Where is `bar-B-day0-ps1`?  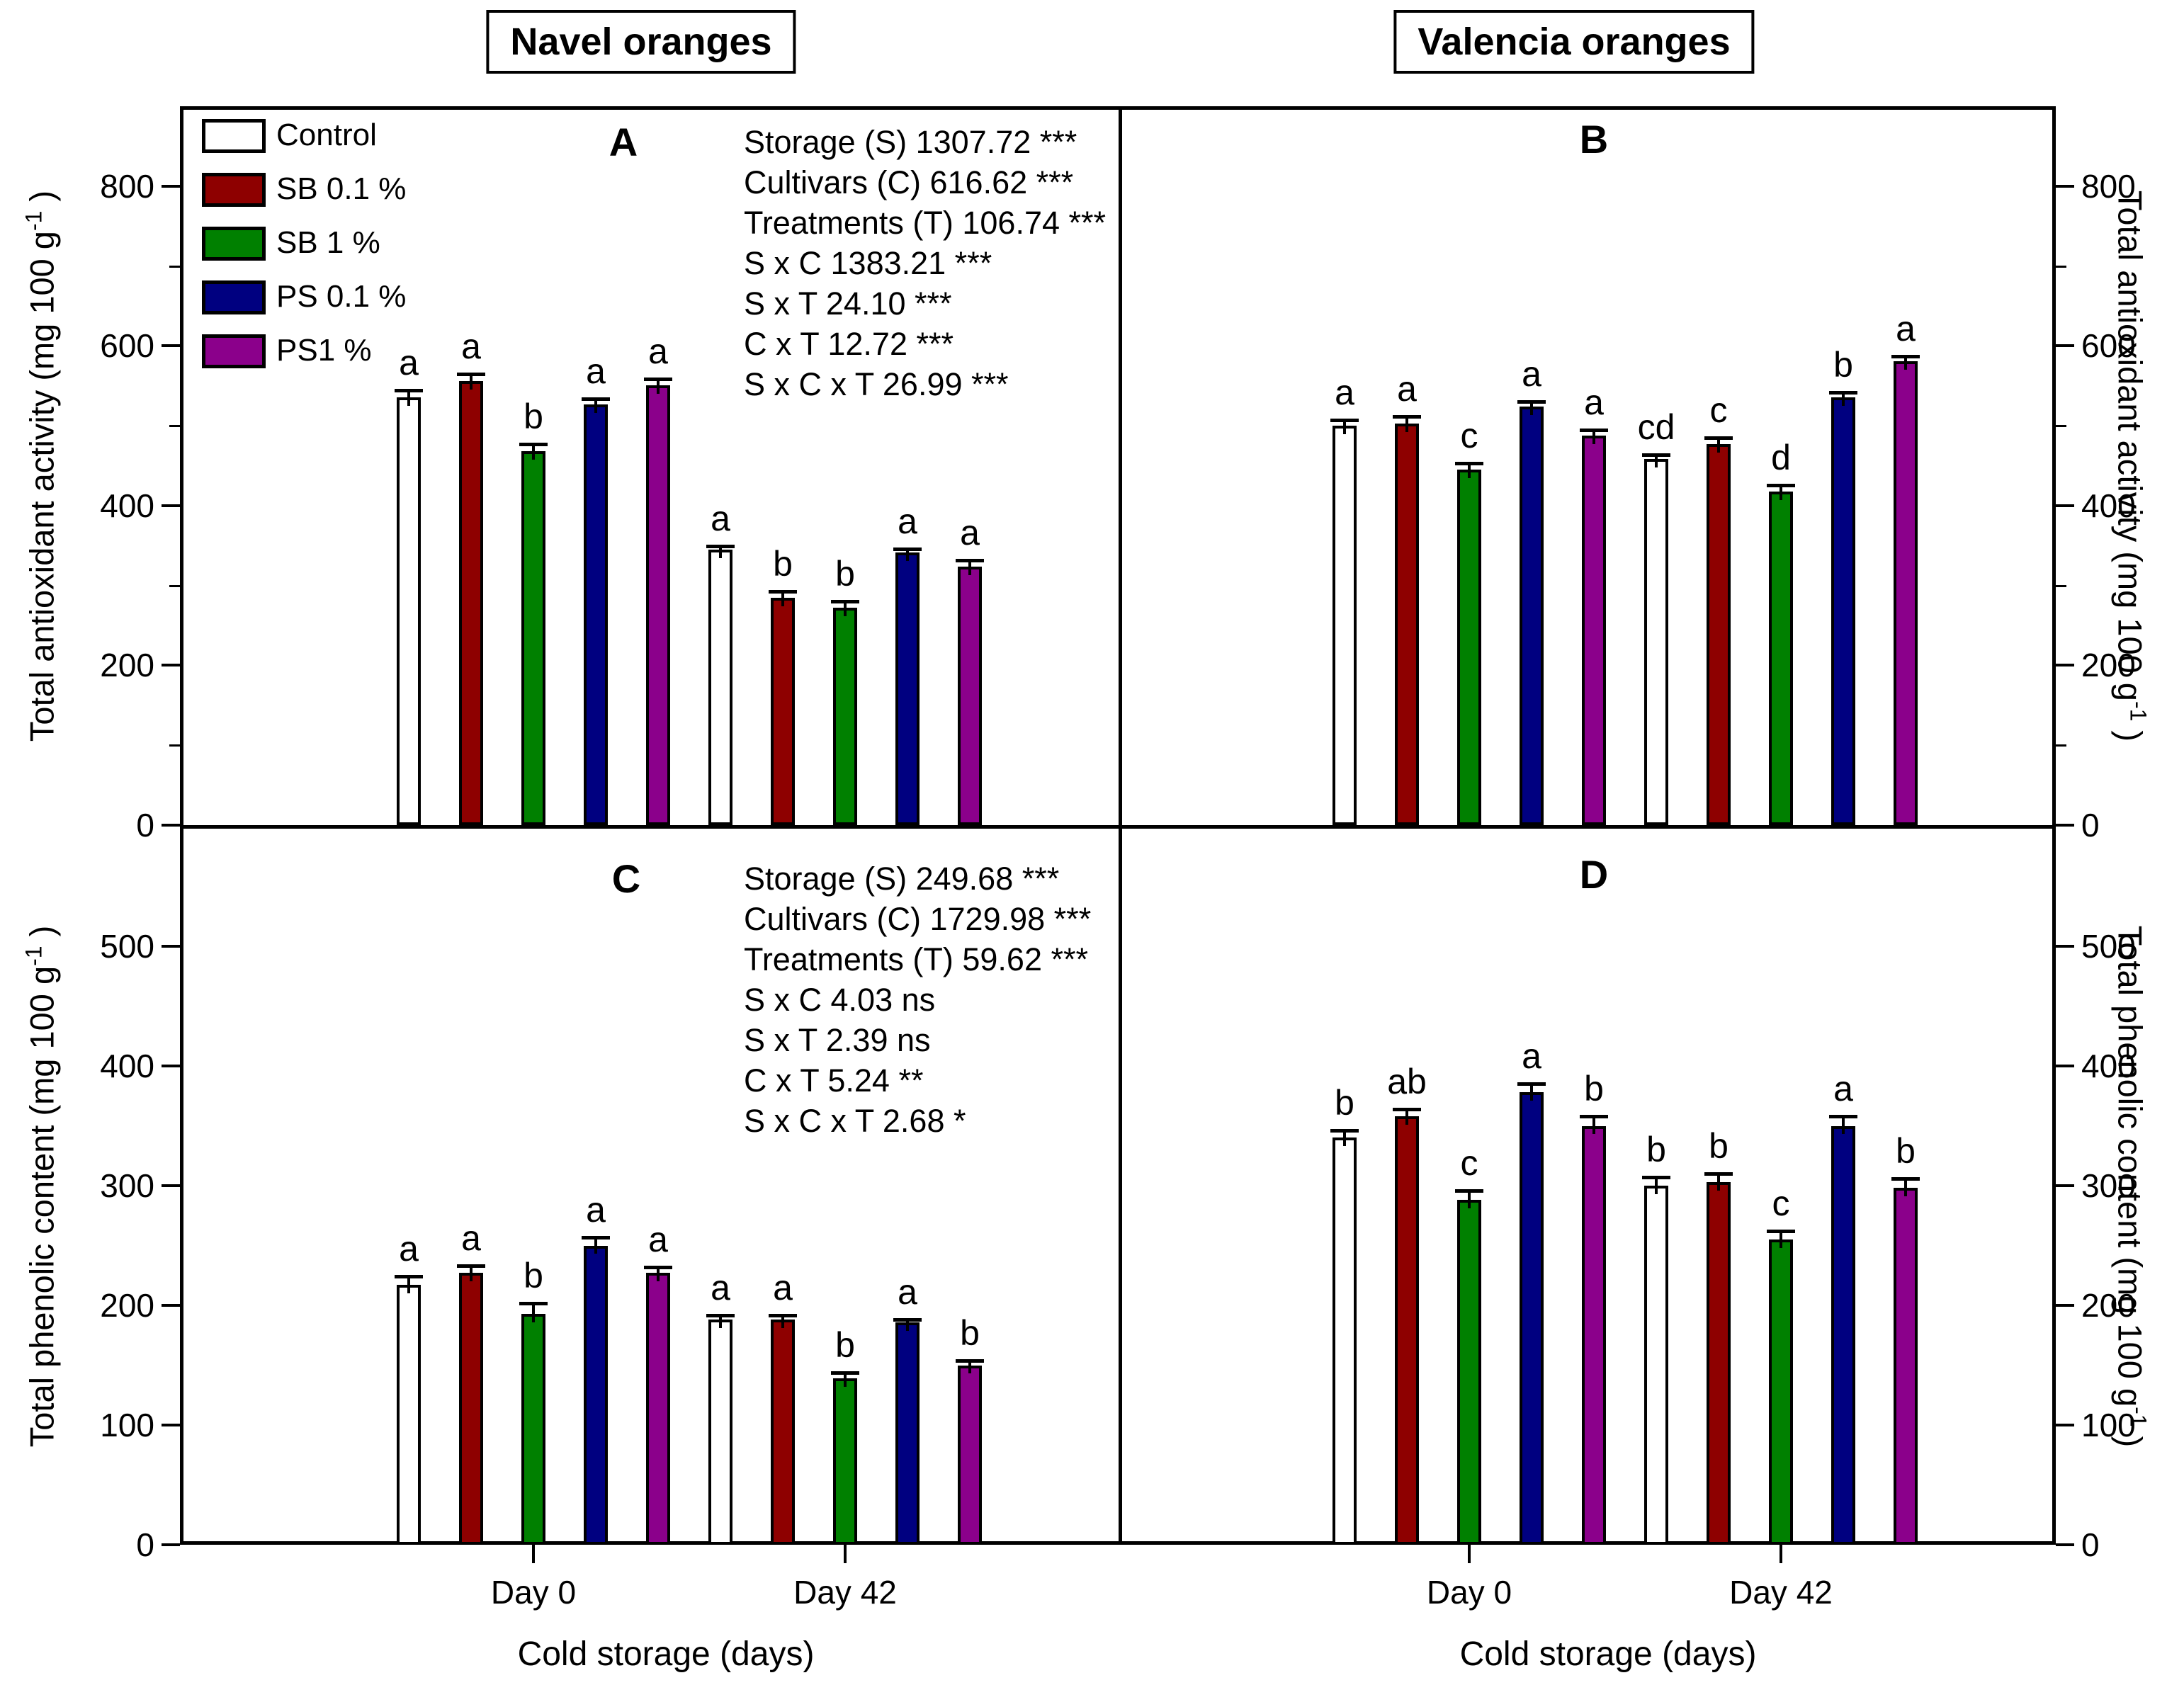
bar-B-day0-ps1 is located at coordinates (1594, 630).